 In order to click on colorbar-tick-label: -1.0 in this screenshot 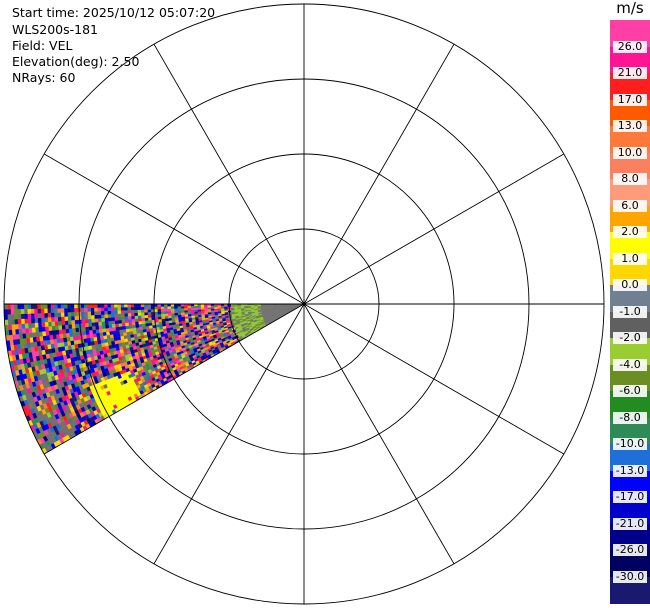, I will do `click(630, 311)`.